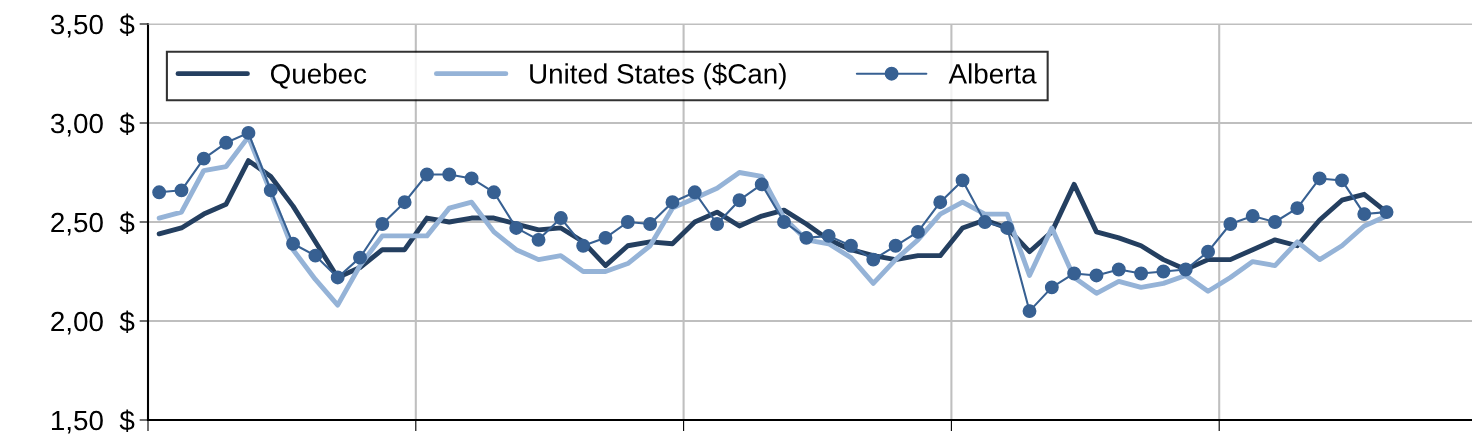  I want to click on y-tick-label: 2,00 $, so click(93, 322).